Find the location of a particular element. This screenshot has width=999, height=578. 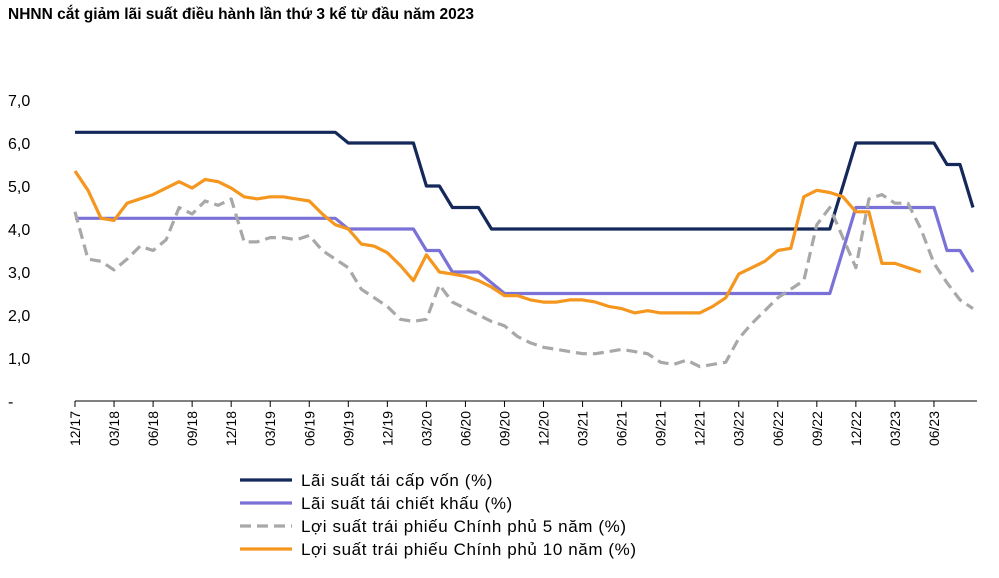

legend-label: Lãi suất tái cấp vốn (%) is located at coordinates (397, 480).